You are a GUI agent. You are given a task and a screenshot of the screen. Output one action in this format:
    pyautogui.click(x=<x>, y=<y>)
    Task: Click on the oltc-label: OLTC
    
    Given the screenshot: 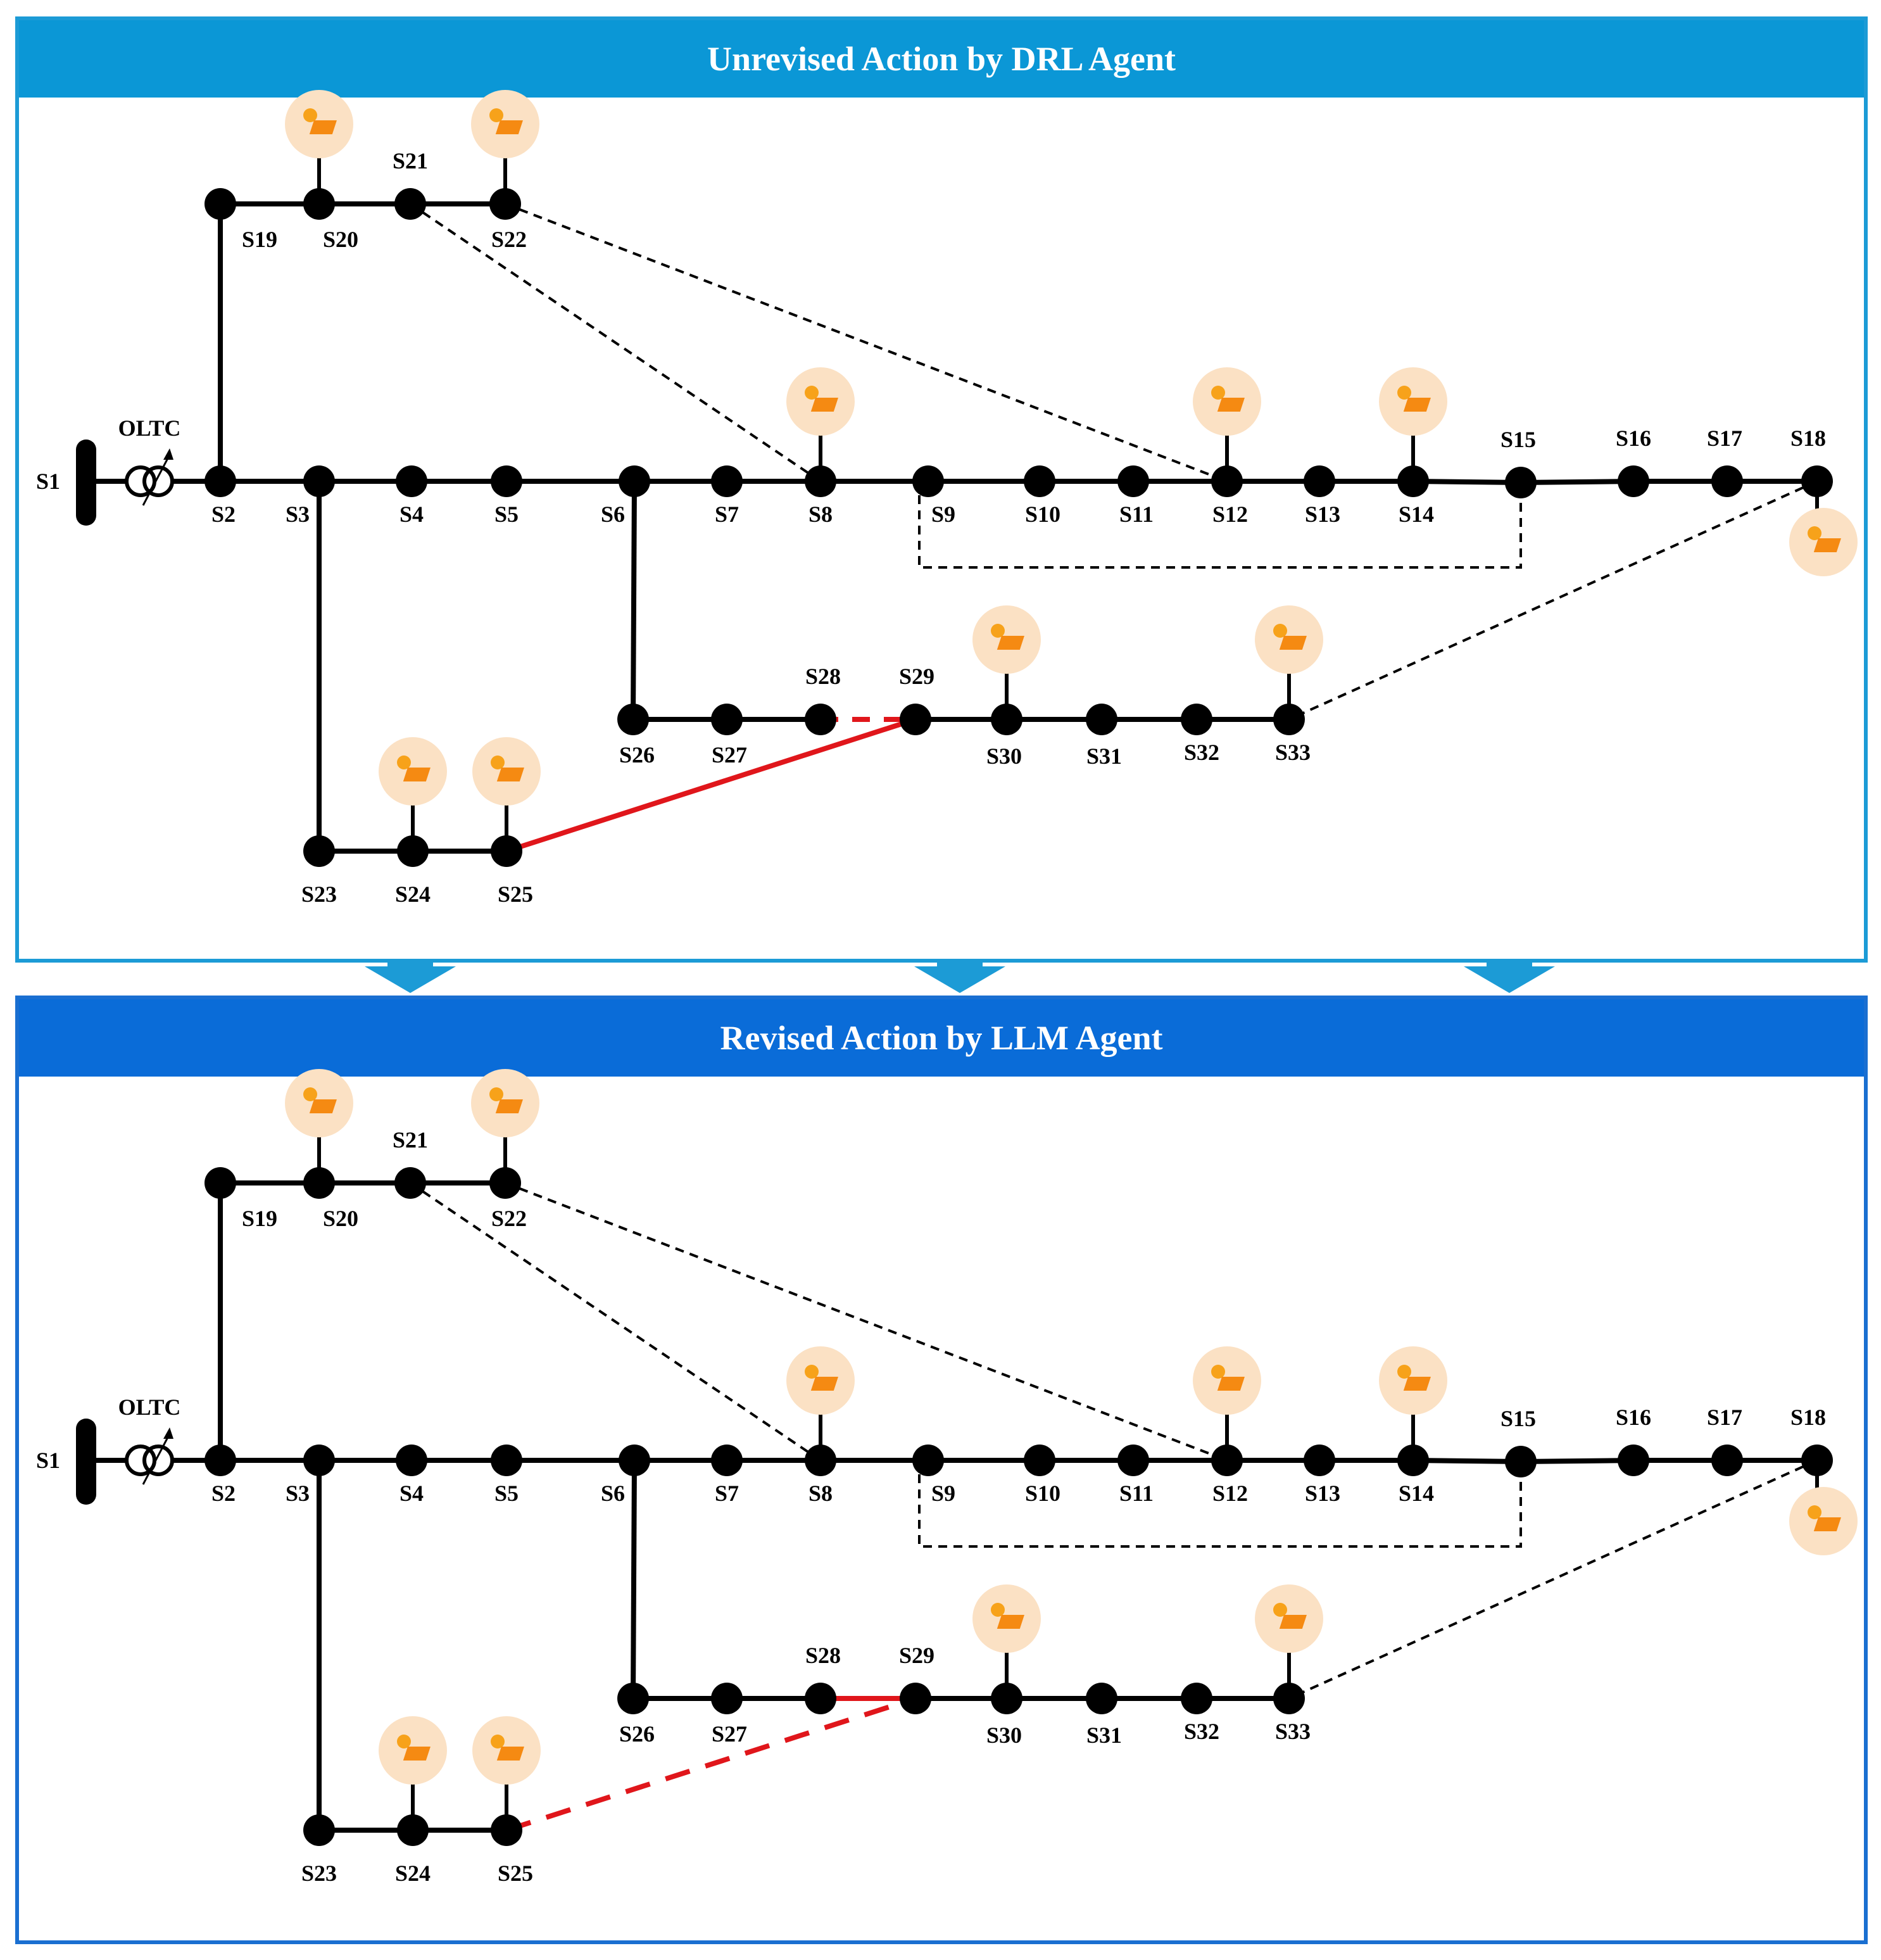 What is the action you would take?
    pyautogui.click(x=150, y=1407)
    